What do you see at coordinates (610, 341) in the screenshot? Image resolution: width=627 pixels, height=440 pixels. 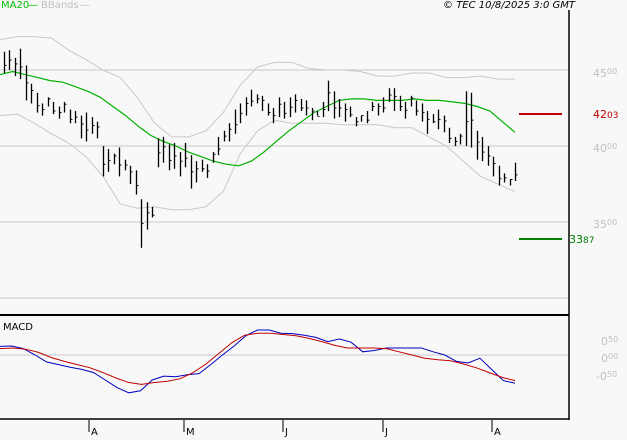 I see `macd-tick-pos: 050` at bounding box center [610, 341].